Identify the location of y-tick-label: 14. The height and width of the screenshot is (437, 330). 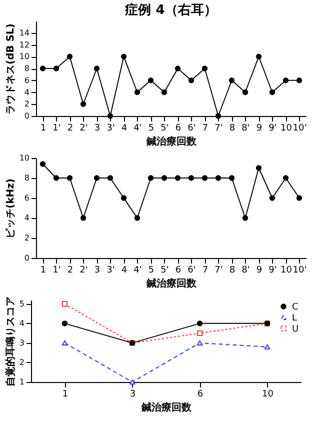
(24, 33).